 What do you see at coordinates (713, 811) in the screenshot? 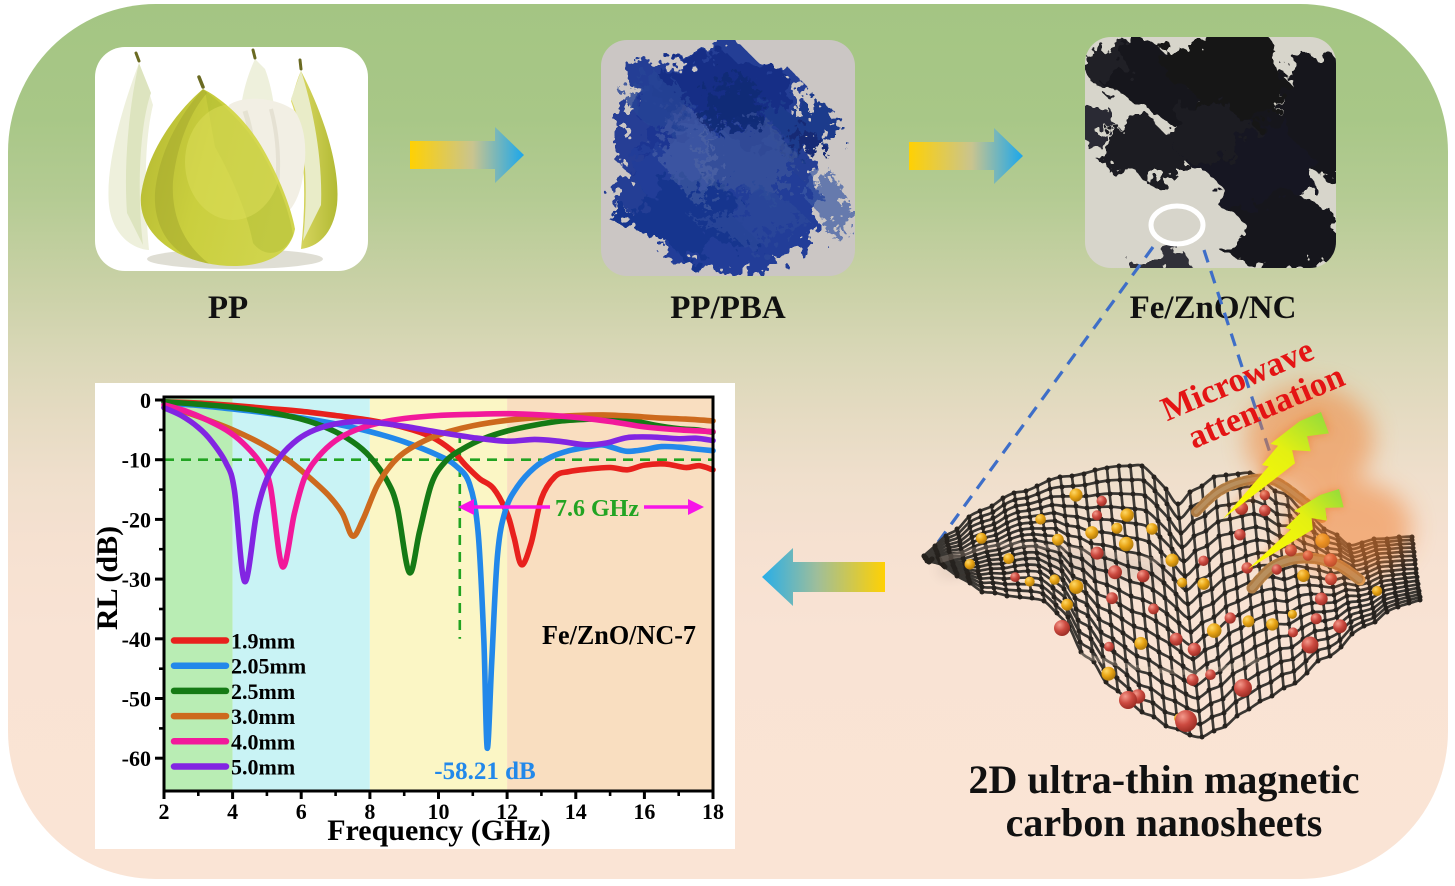
I see `svg-text: 18` at bounding box center [713, 811].